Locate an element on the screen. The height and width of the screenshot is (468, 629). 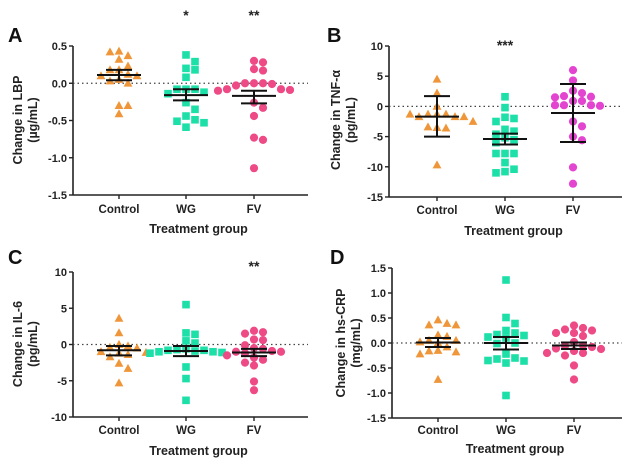
x-tick-label: FV is located at coordinates (254, 210).